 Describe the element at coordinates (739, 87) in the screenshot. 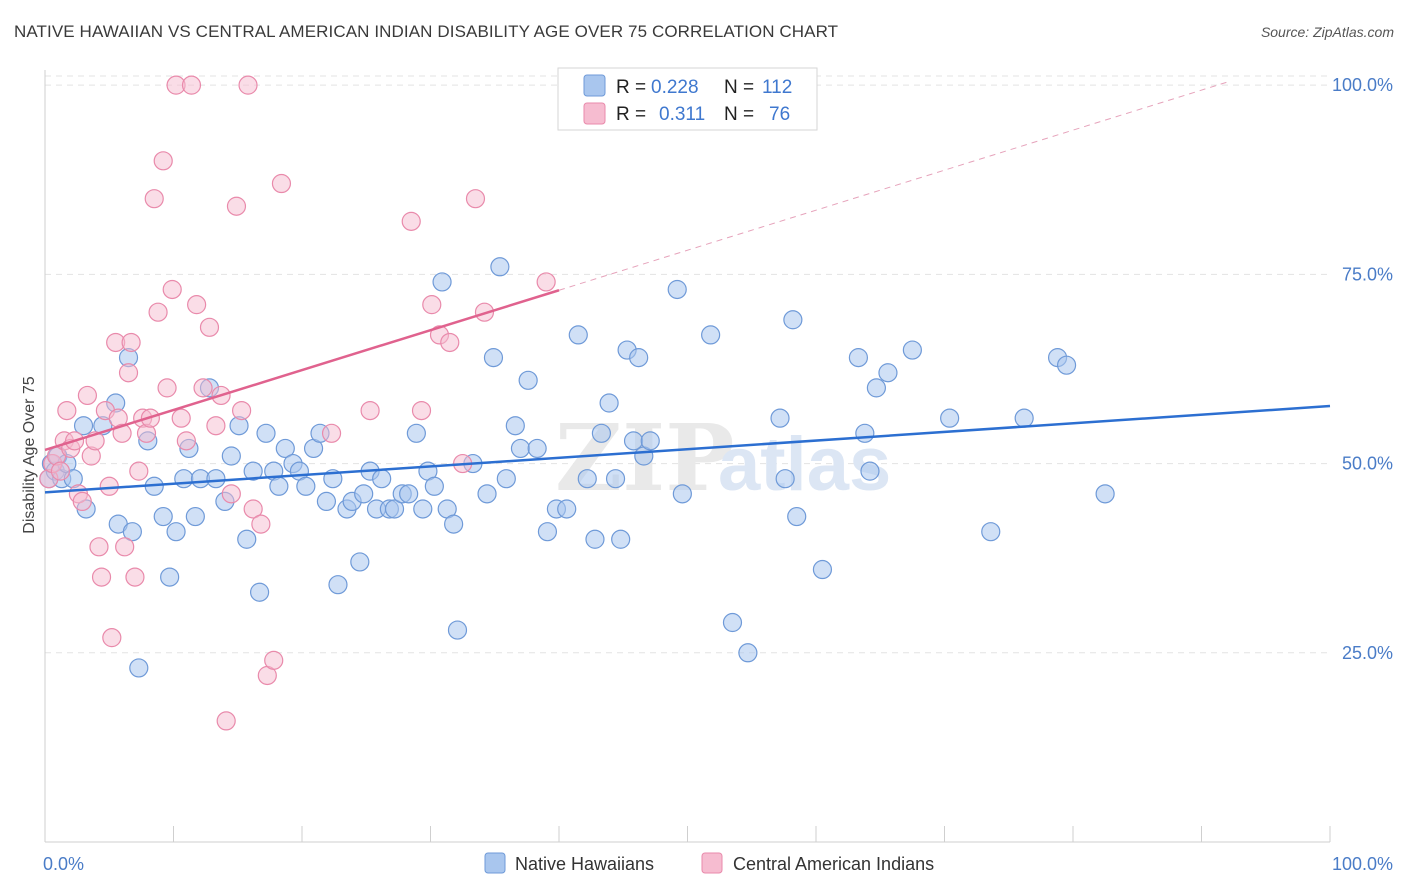

I see `legend-n-label-1: N =` at that location.